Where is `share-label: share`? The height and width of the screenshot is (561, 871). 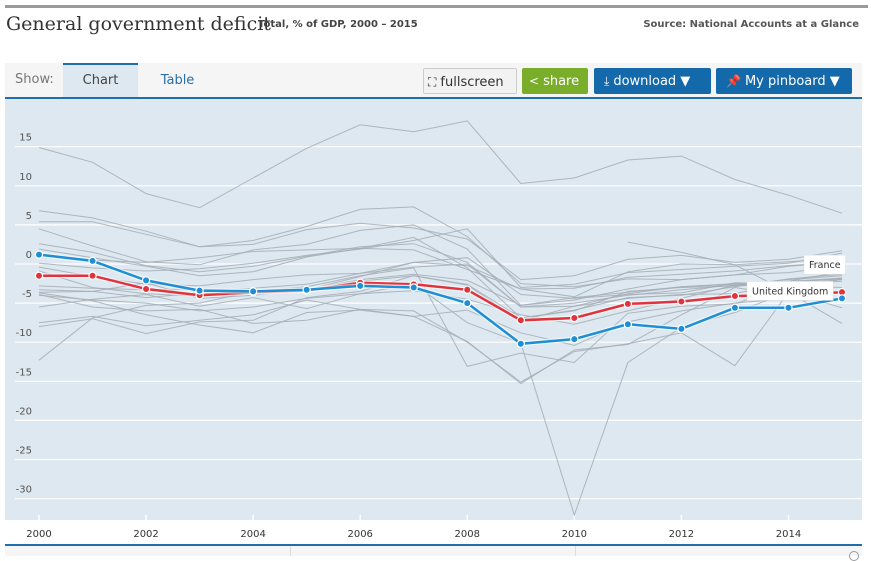
share-label: share is located at coordinates (561, 81).